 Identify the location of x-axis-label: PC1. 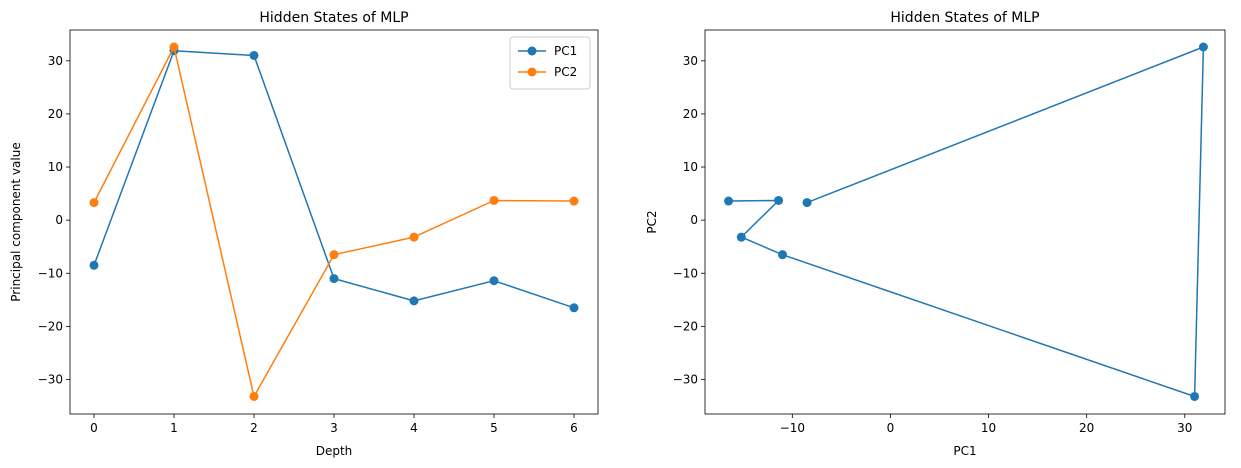
(964, 451).